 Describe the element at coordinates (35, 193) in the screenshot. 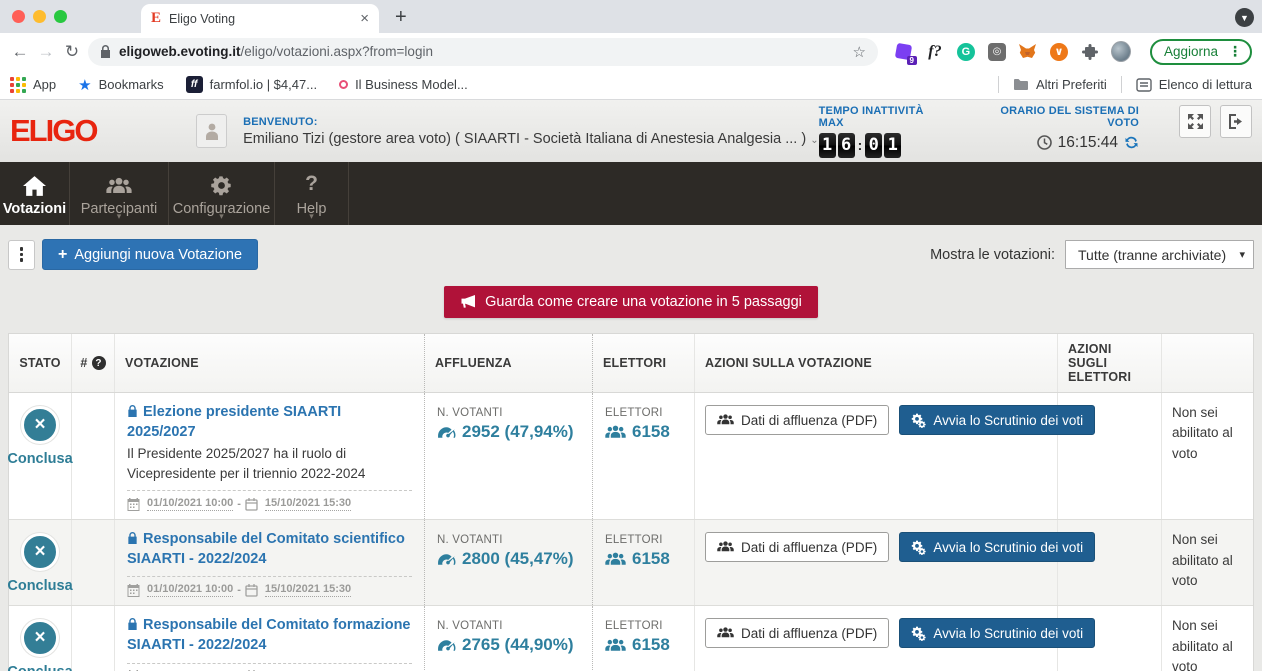

I see `nav-votazioni: Votazioni` at that location.